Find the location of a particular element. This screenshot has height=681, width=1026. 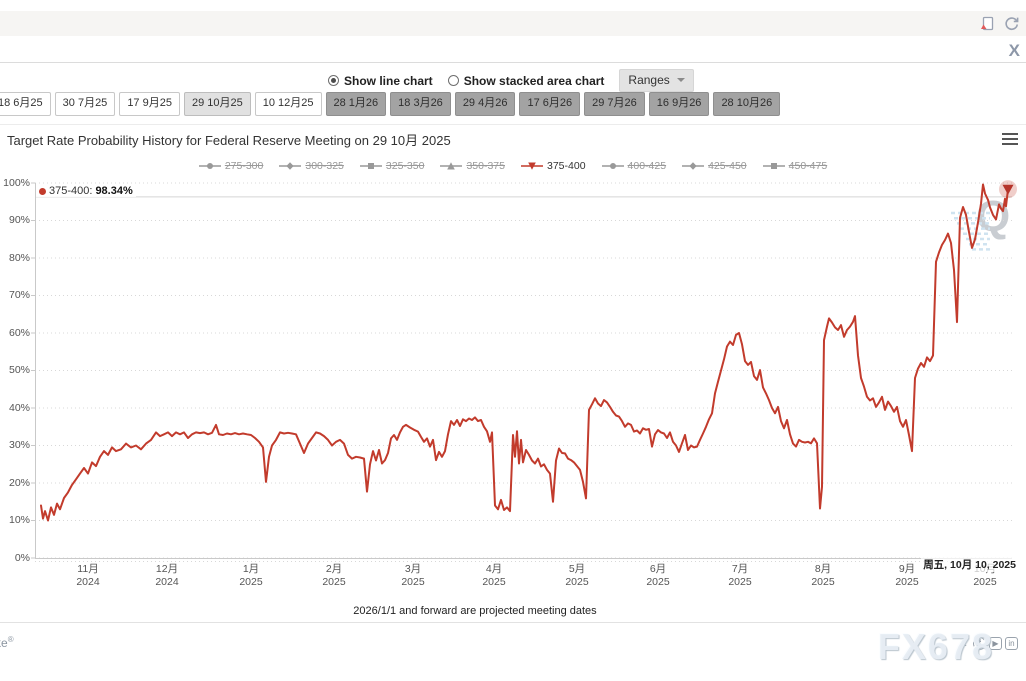

legend-item-375-400: 375-400 is located at coordinates (553, 166).